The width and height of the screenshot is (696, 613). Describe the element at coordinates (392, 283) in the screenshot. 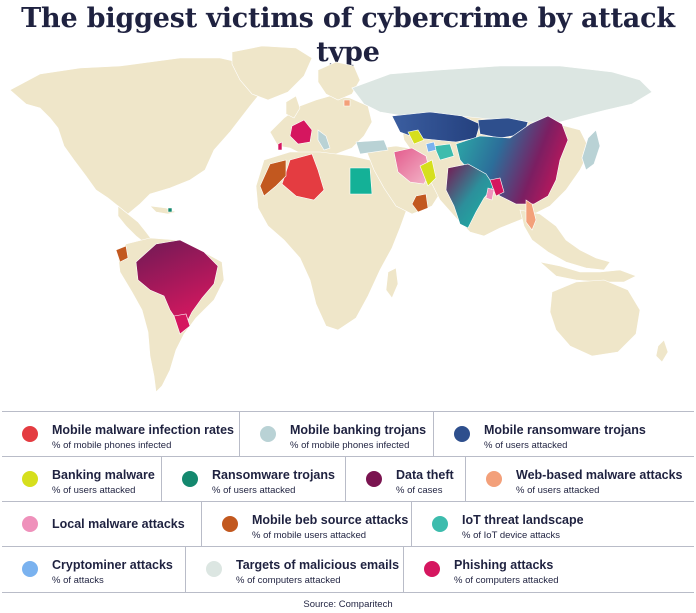

I see `madagascar` at that location.